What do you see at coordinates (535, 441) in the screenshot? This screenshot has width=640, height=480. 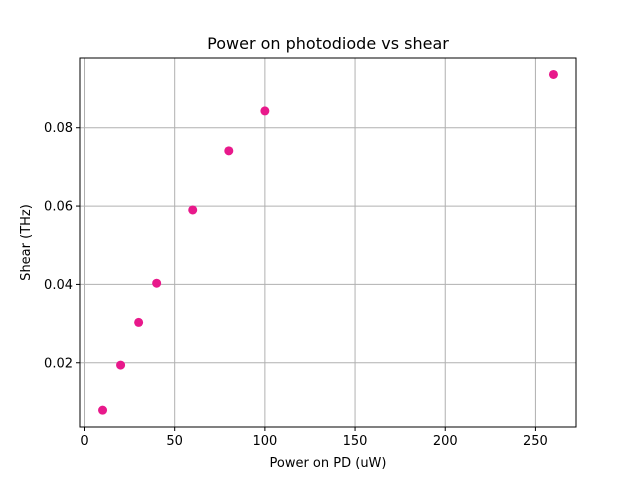 I see `x-tick-label: 250` at bounding box center [535, 441].